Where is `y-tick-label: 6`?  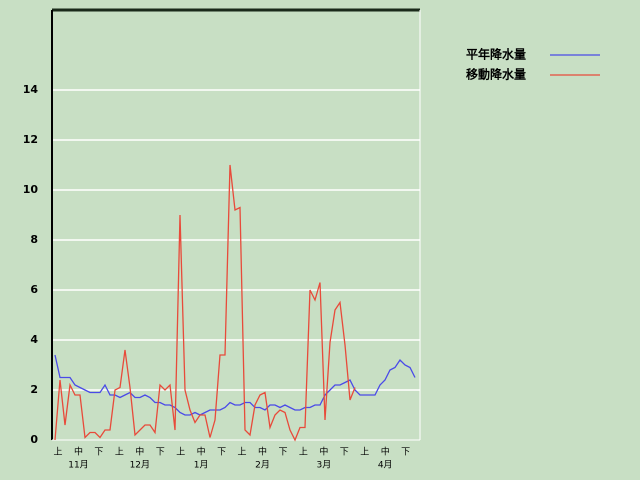
y-tick-label: 6 is located at coordinates (34, 289).